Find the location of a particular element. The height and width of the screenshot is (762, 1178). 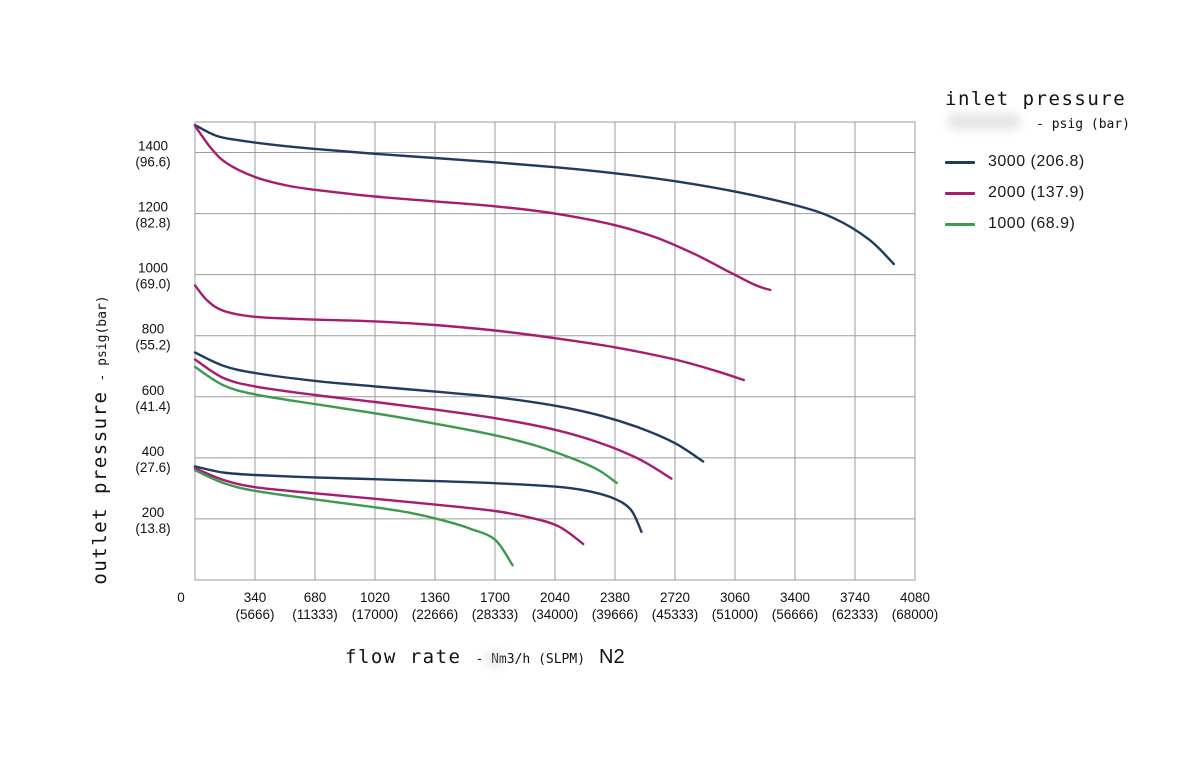

legend-label: 1000 (68.9) is located at coordinates (1032, 223).